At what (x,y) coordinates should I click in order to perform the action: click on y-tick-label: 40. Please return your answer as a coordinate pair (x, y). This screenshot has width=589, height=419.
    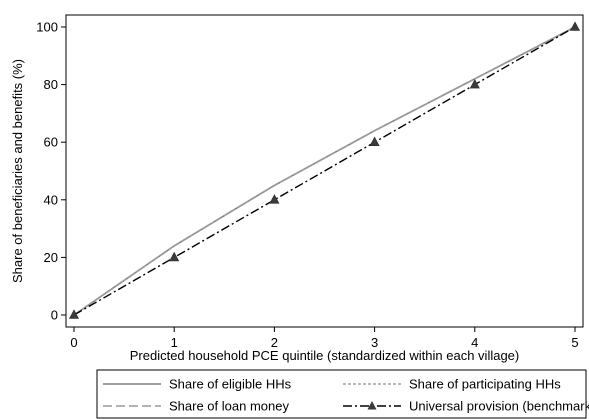
    Looking at the image, I should click on (51, 199).